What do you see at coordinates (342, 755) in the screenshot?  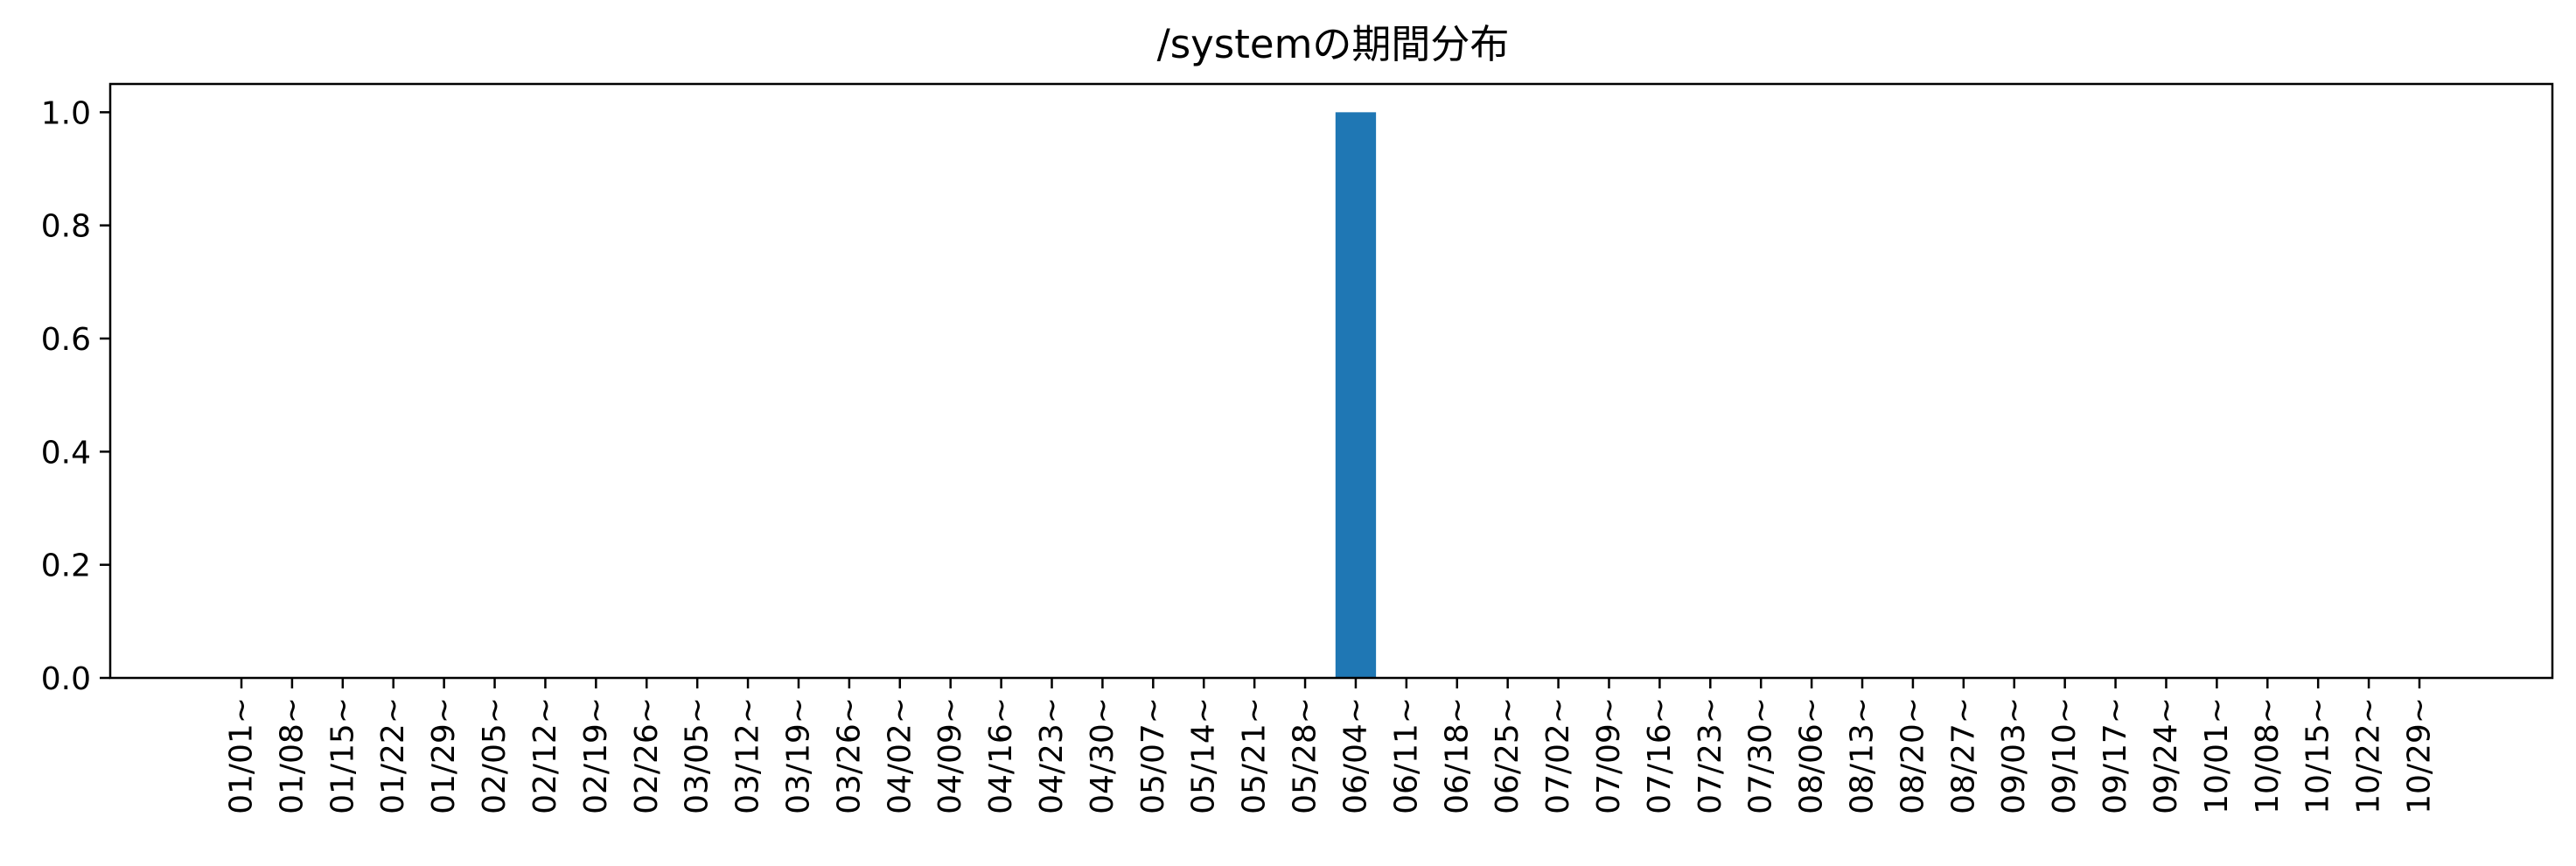 I see `x-tick-label: 01/15~` at bounding box center [342, 755].